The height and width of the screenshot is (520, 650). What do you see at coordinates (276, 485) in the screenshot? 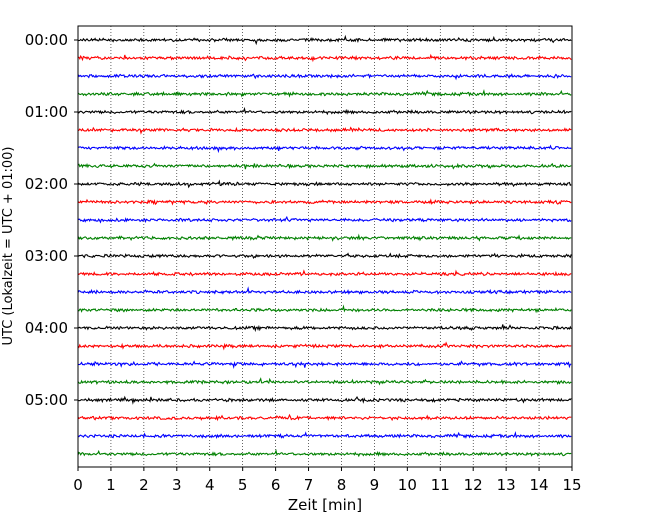
I see `x-tick-label: 6` at bounding box center [276, 485].